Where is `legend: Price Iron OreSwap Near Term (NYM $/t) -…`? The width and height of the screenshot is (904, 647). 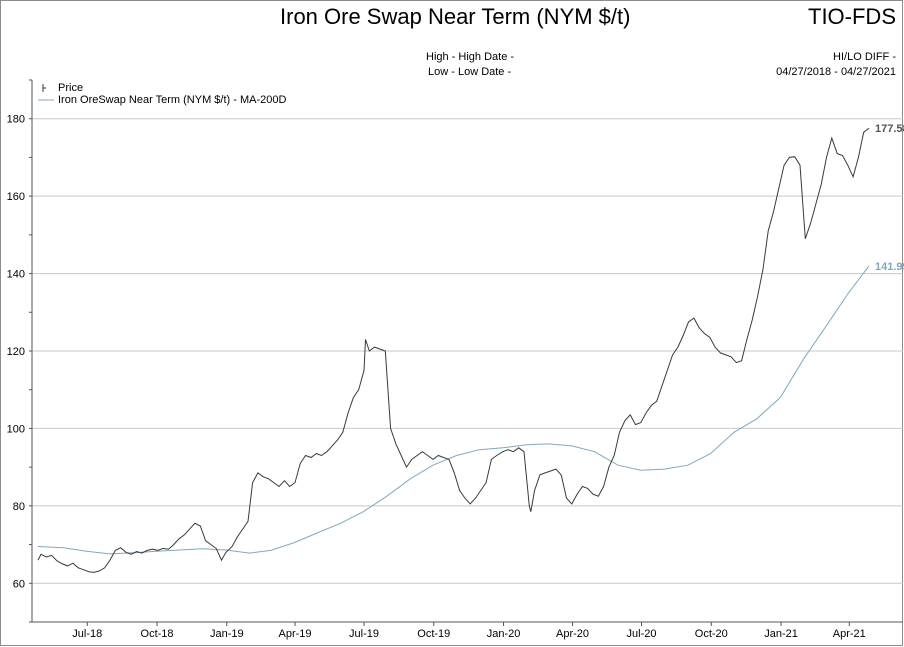 legend: Price Iron OreSwap Near Term (NYM $/t) -… is located at coordinates (162, 94).